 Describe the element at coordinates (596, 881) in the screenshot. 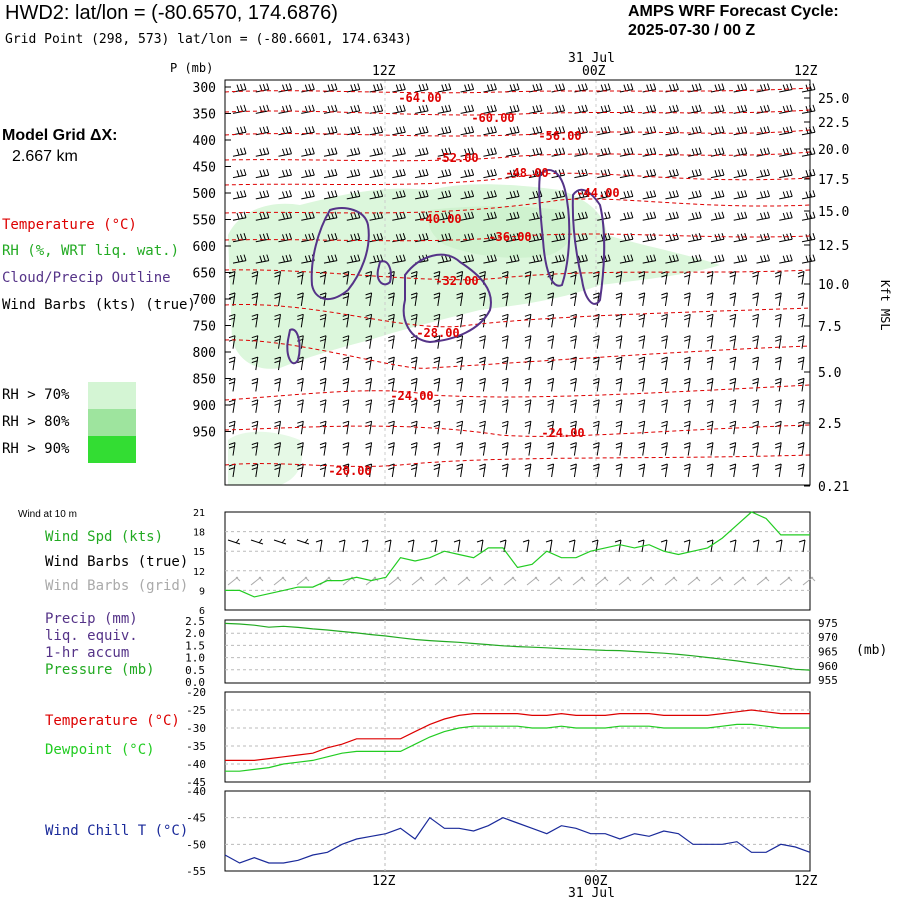

I see `bottom-time-label-2: 00Z` at that location.